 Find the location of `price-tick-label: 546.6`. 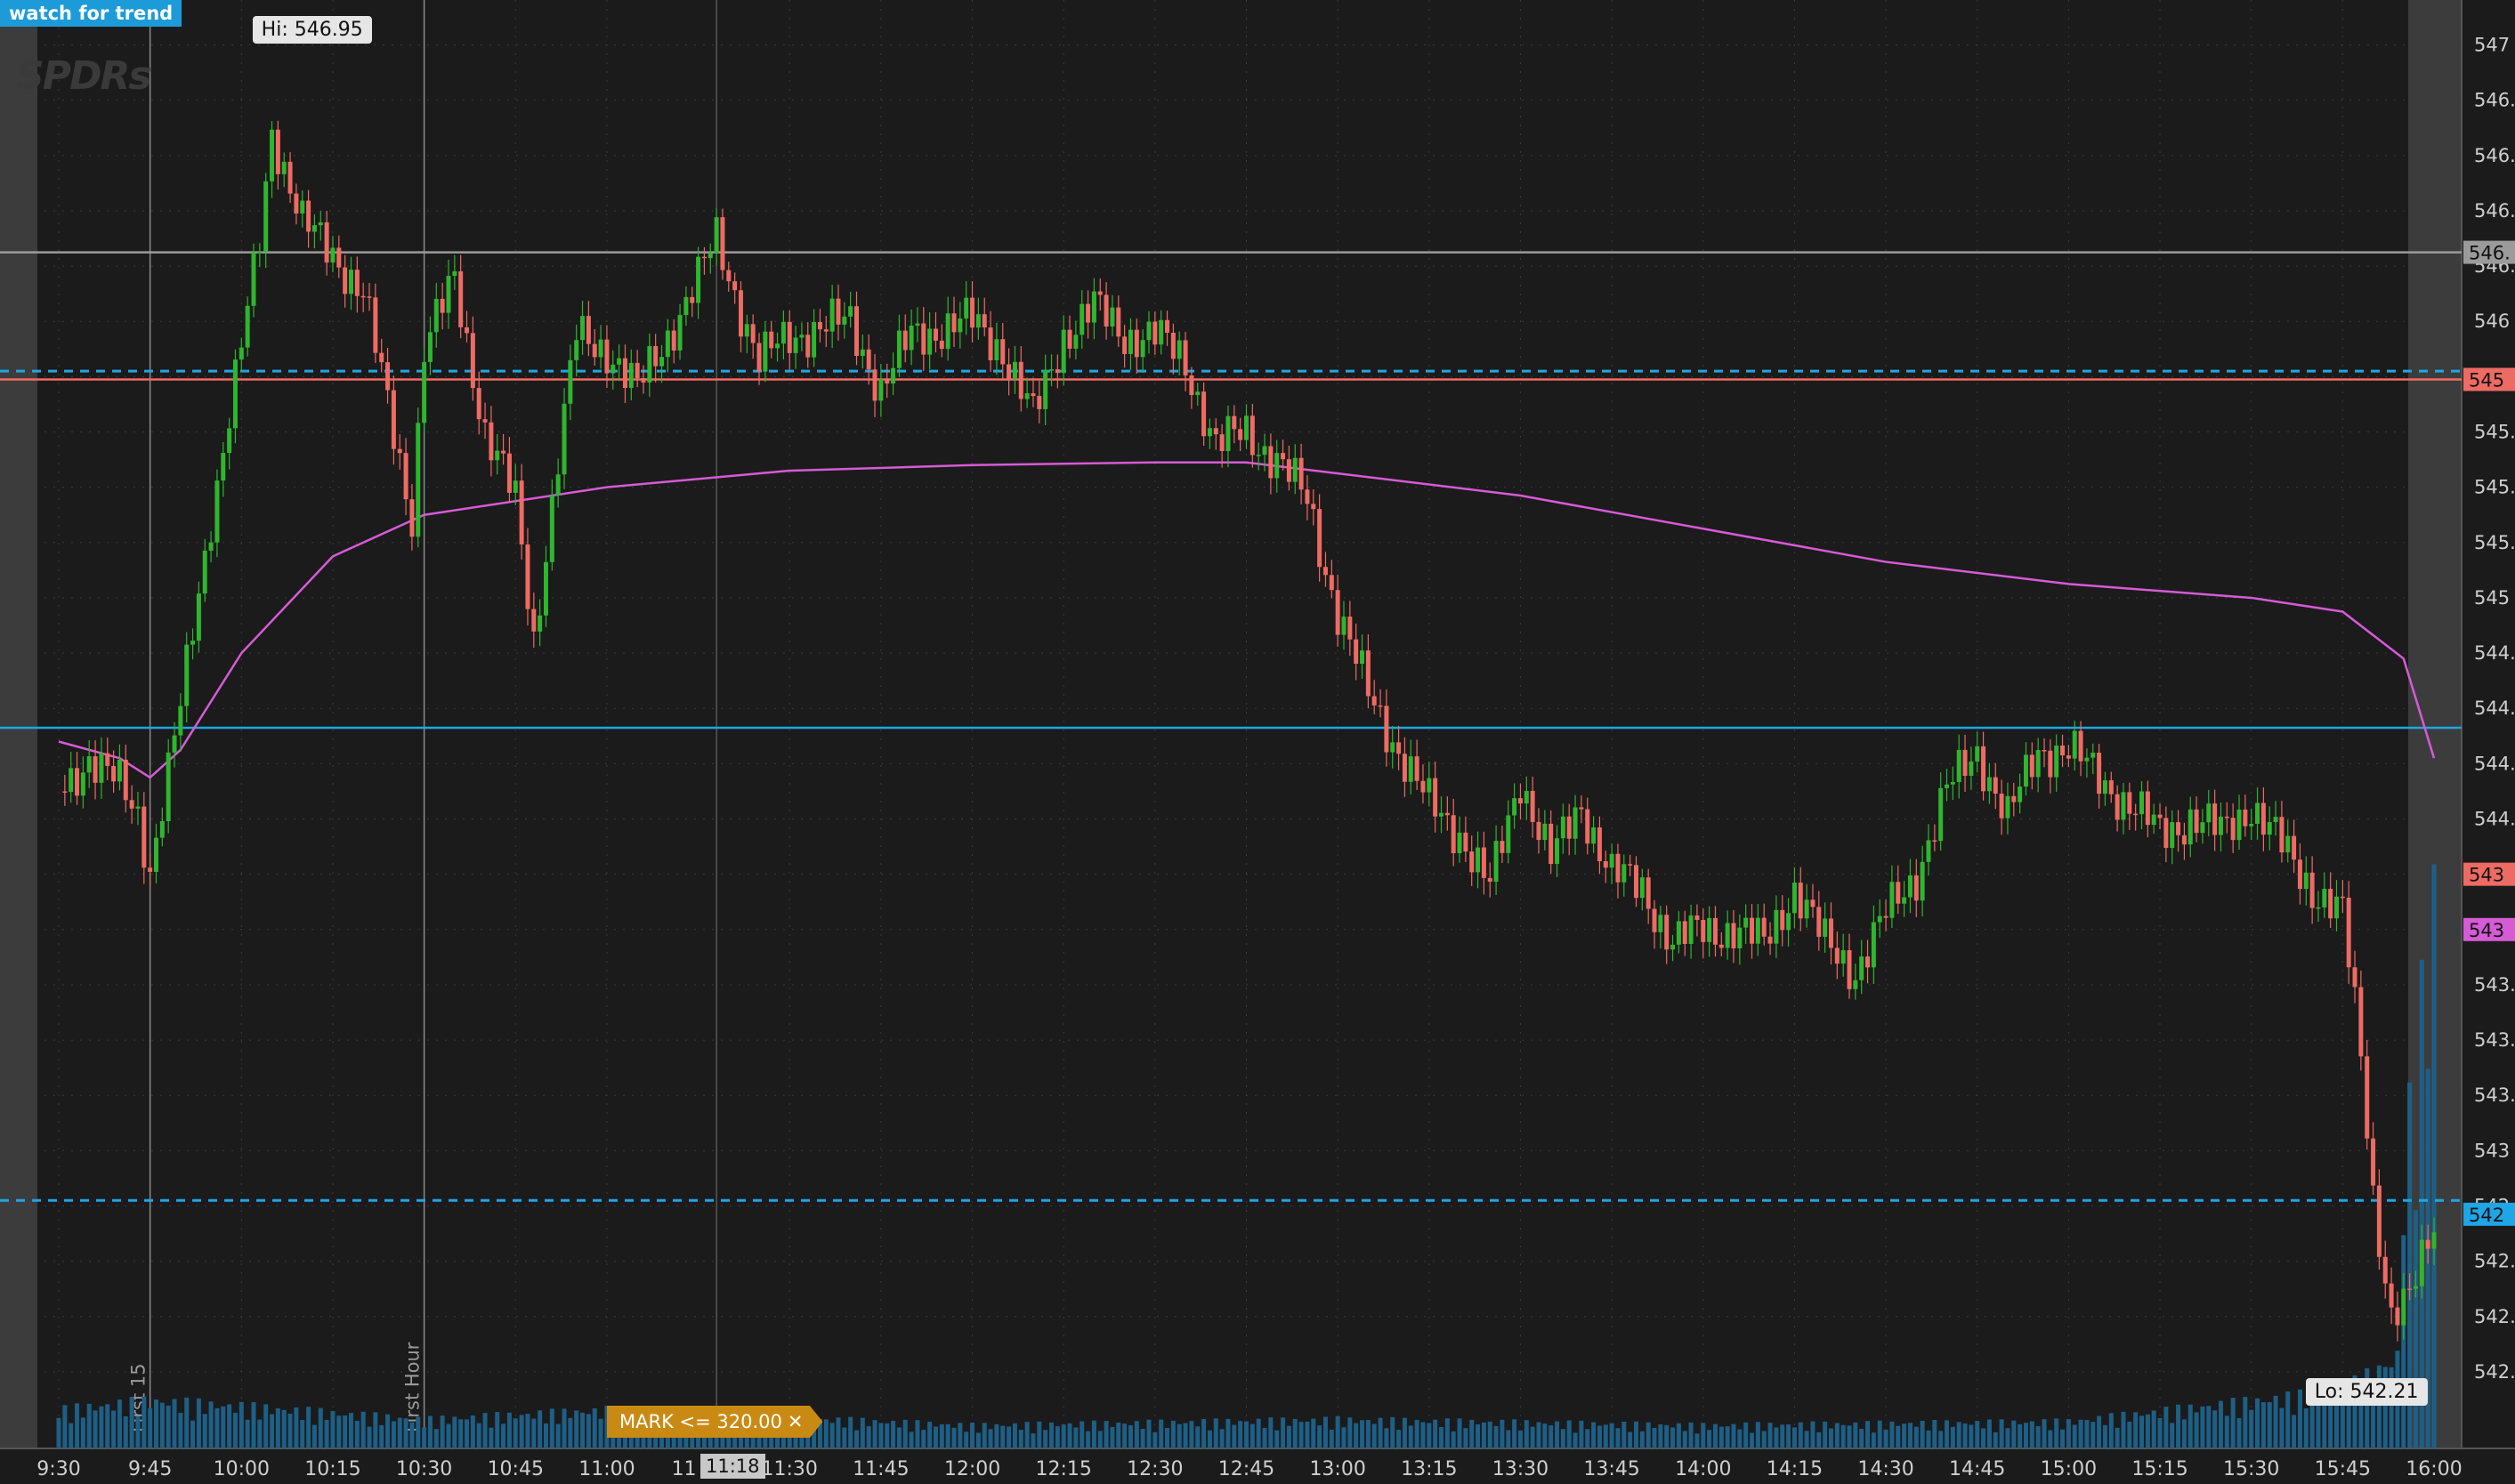

price-tick-label: 546.6 is located at coordinates (2494, 155).